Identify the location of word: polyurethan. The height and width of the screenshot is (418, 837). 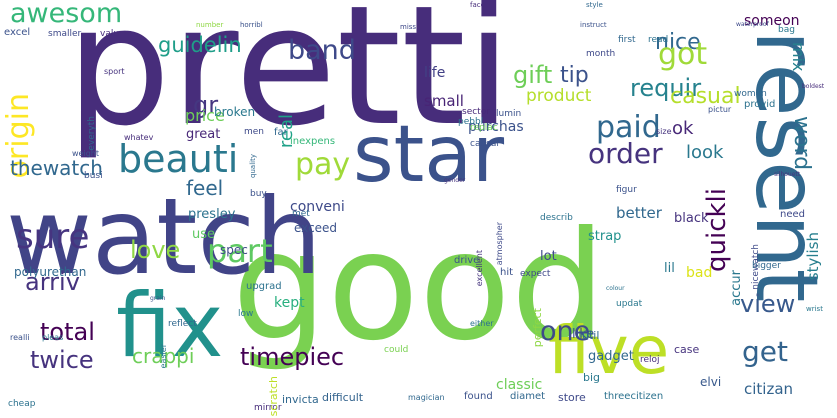
(50, 272).